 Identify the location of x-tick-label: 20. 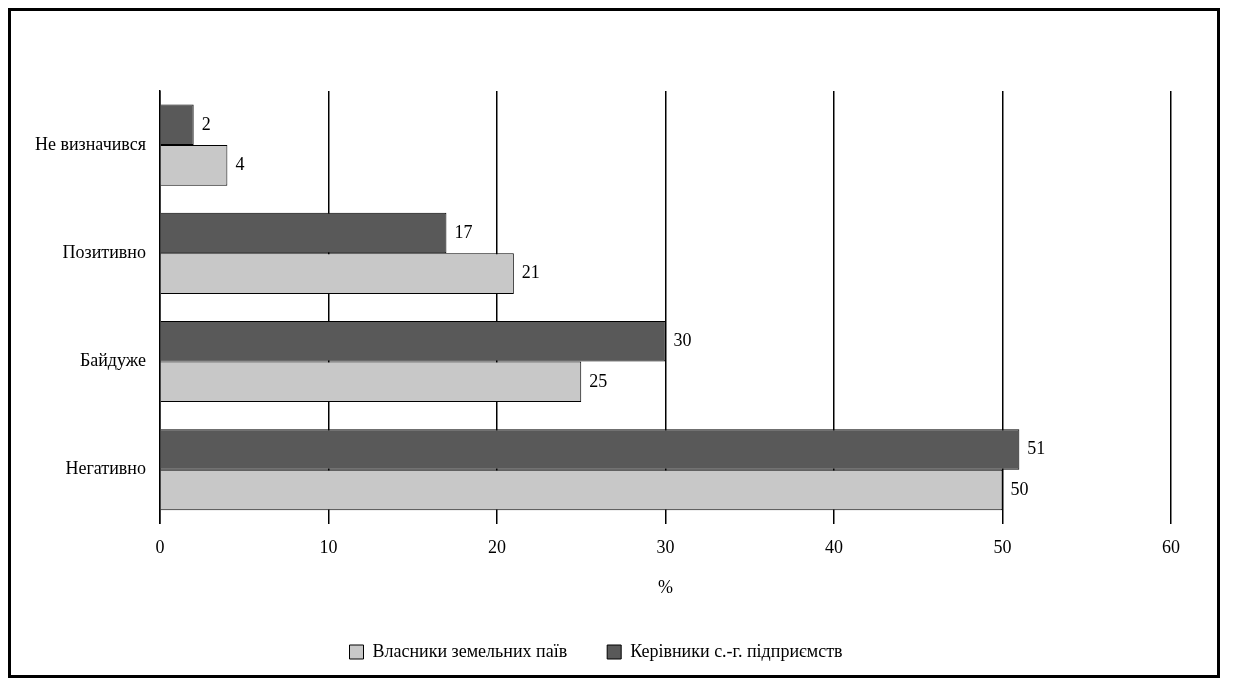
(496, 547).